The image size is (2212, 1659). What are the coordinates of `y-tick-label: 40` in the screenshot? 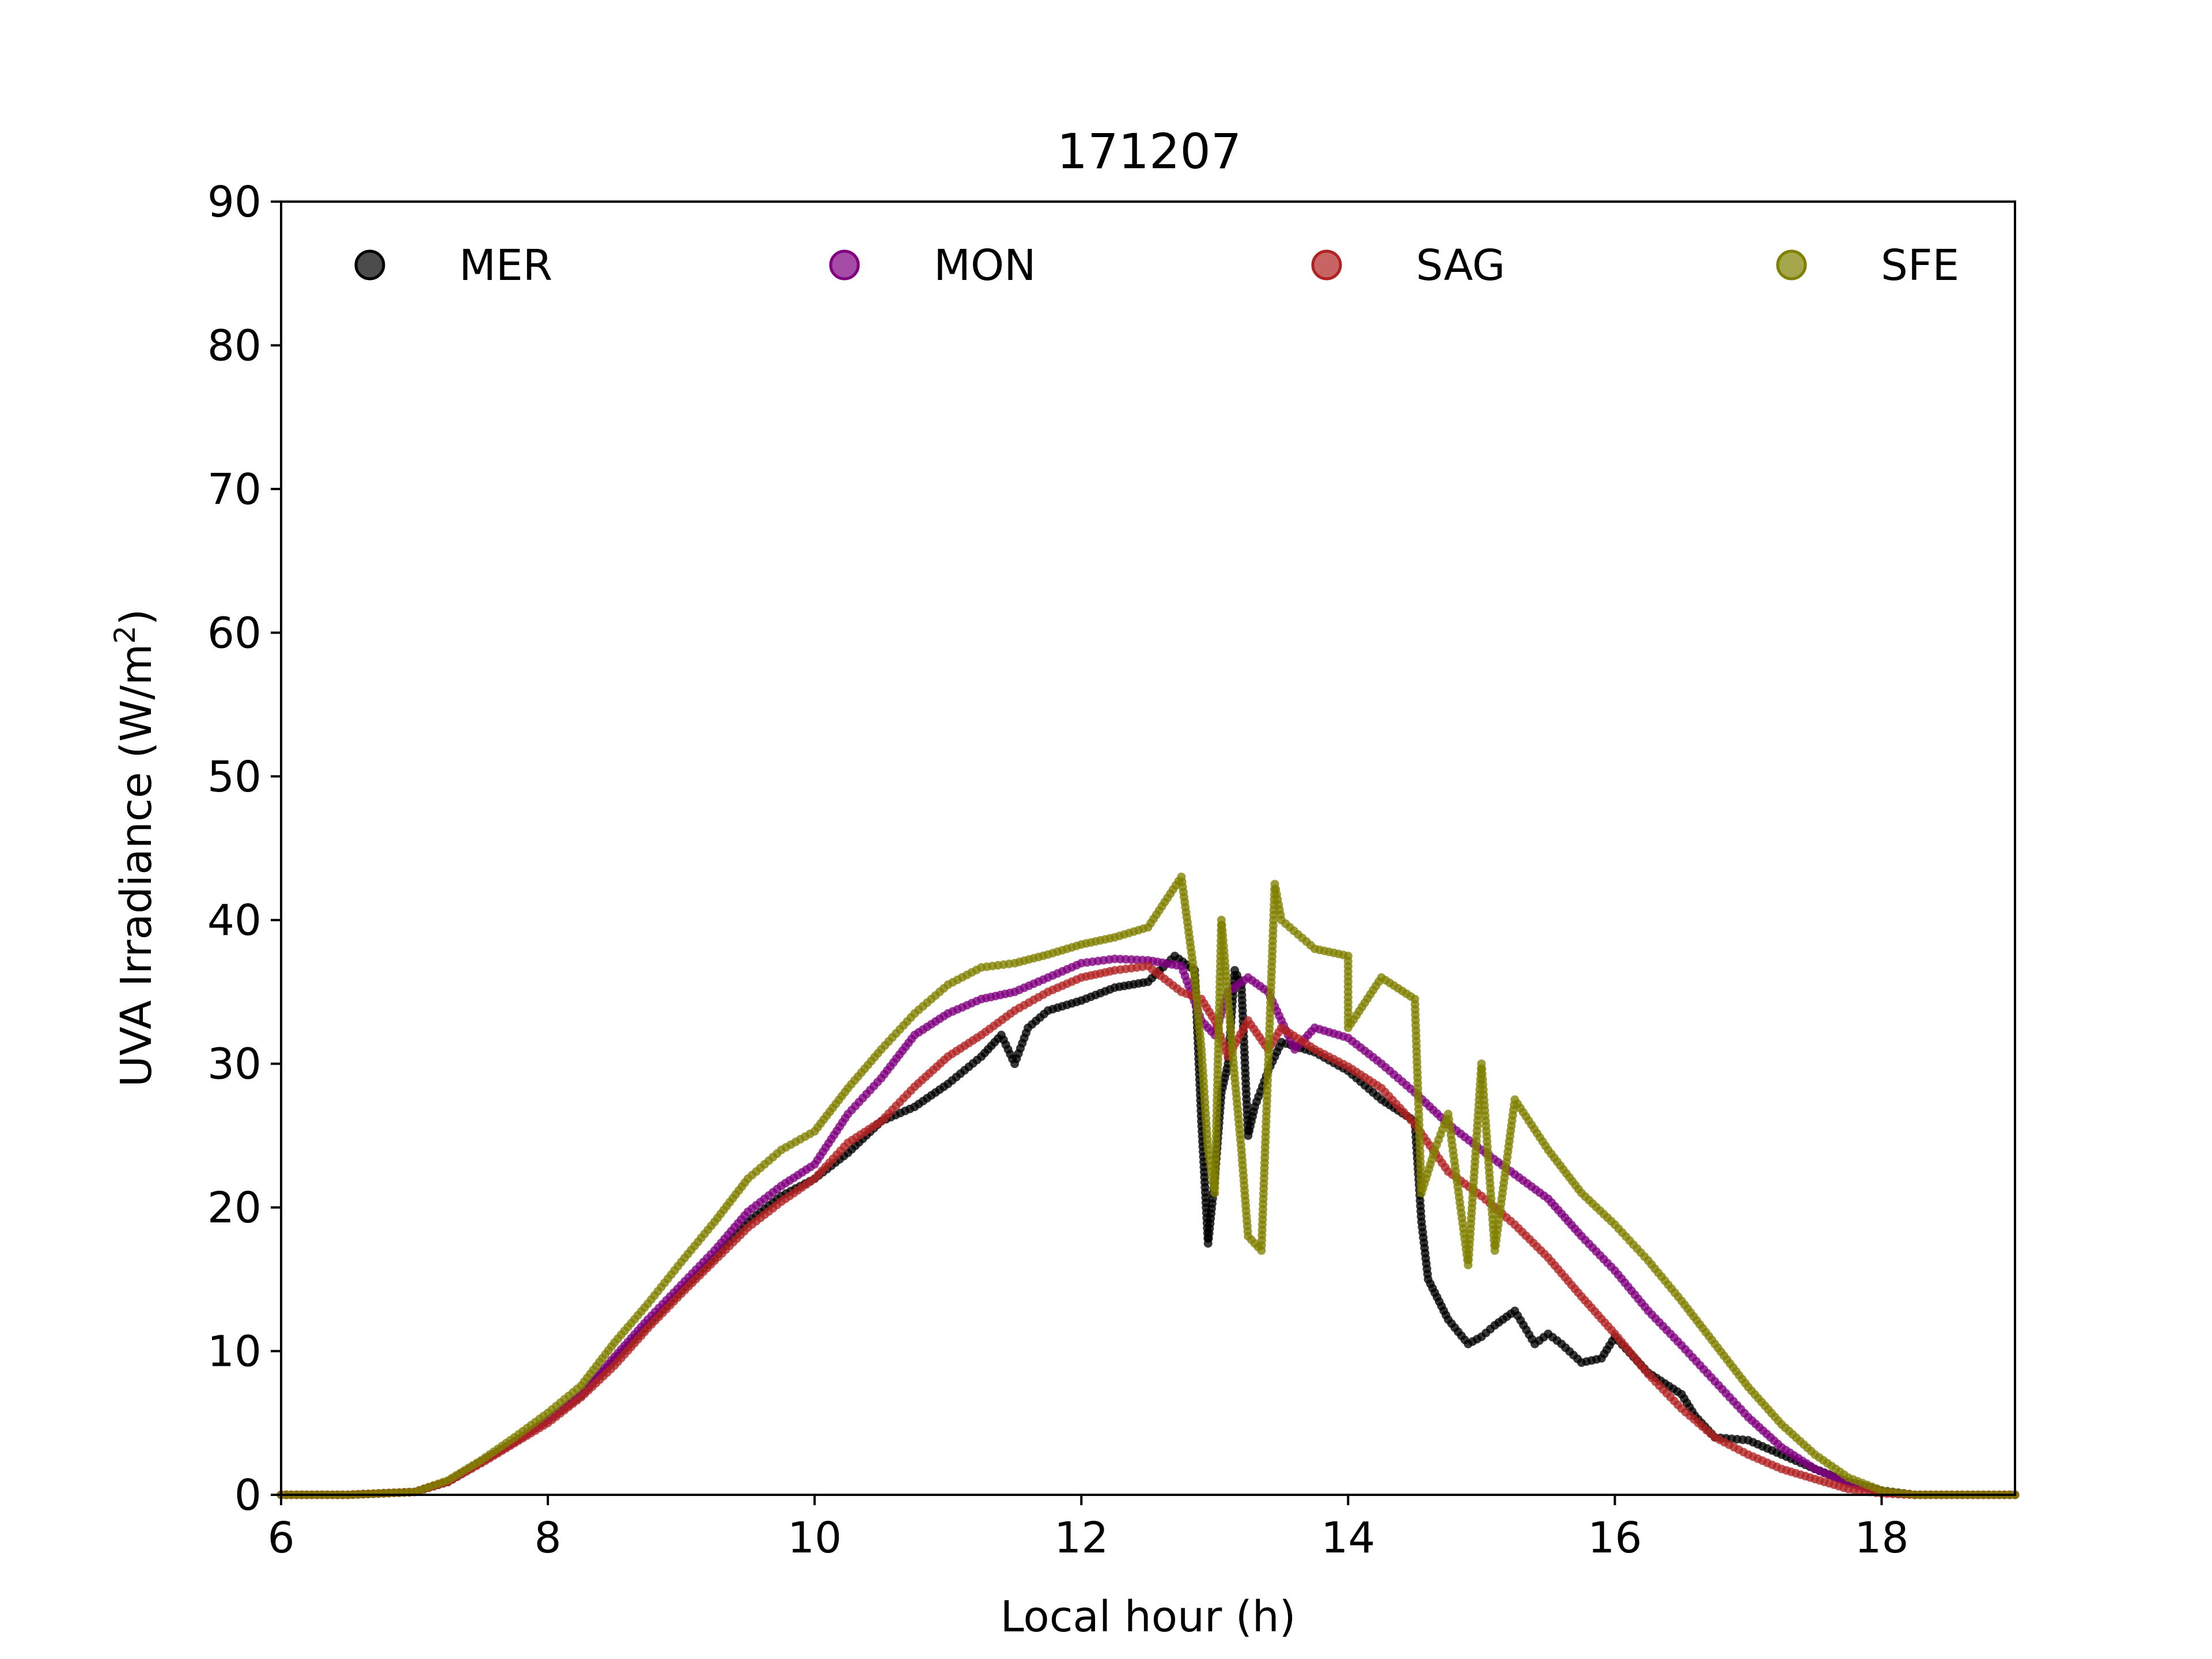 It's located at (234, 920).